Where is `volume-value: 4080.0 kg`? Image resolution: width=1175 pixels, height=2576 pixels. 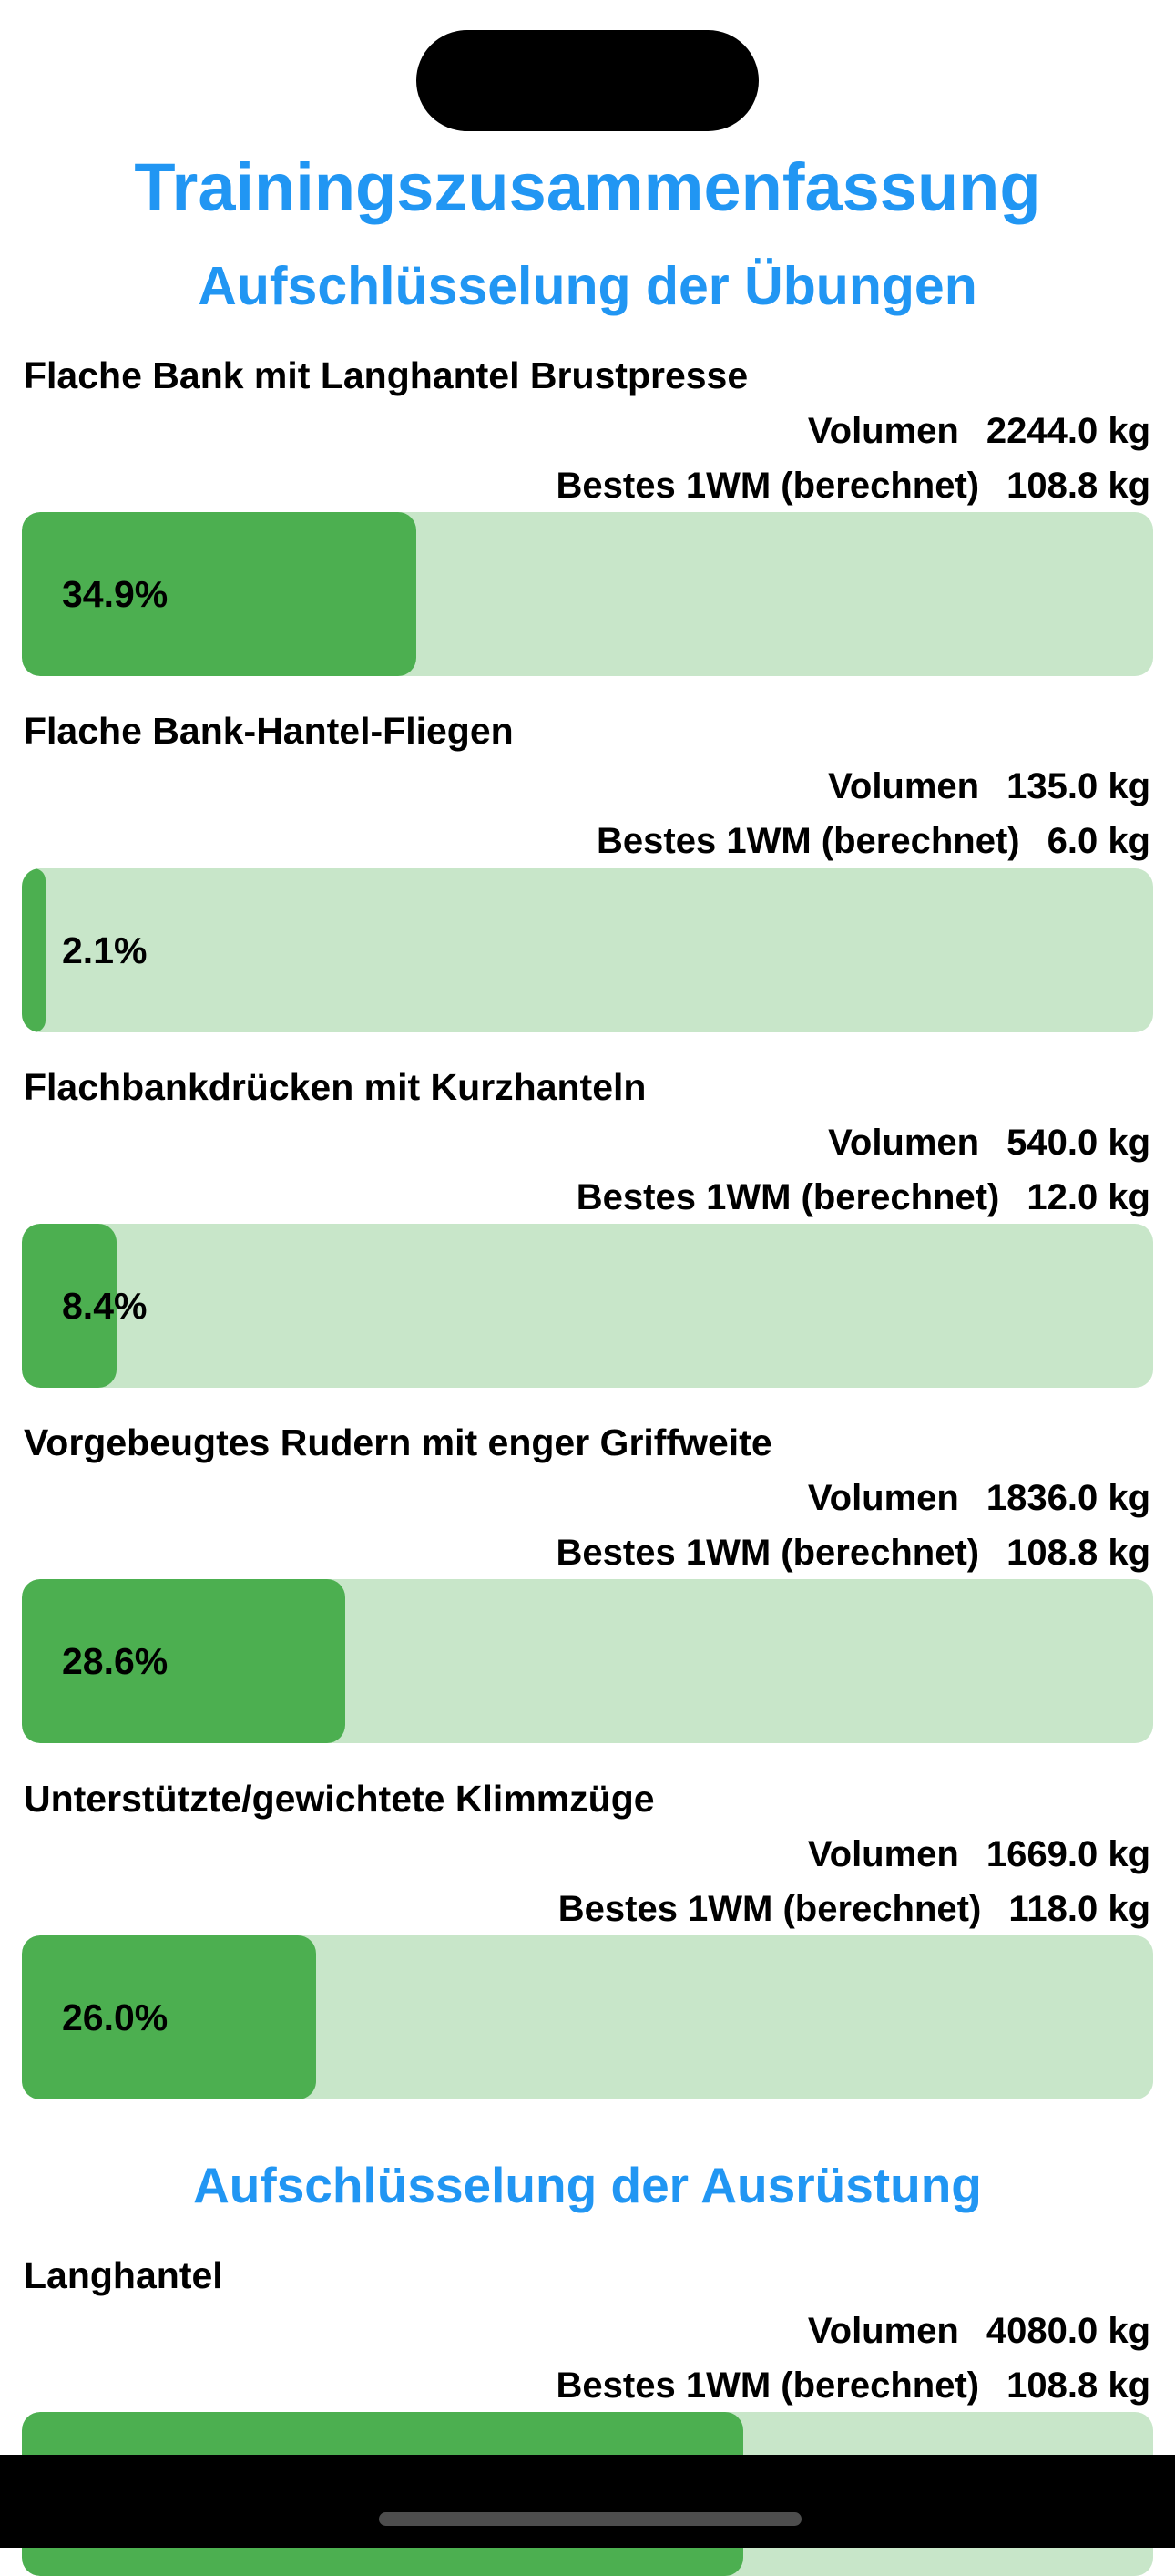 volume-value: 4080.0 kg is located at coordinates (1068, 2331).